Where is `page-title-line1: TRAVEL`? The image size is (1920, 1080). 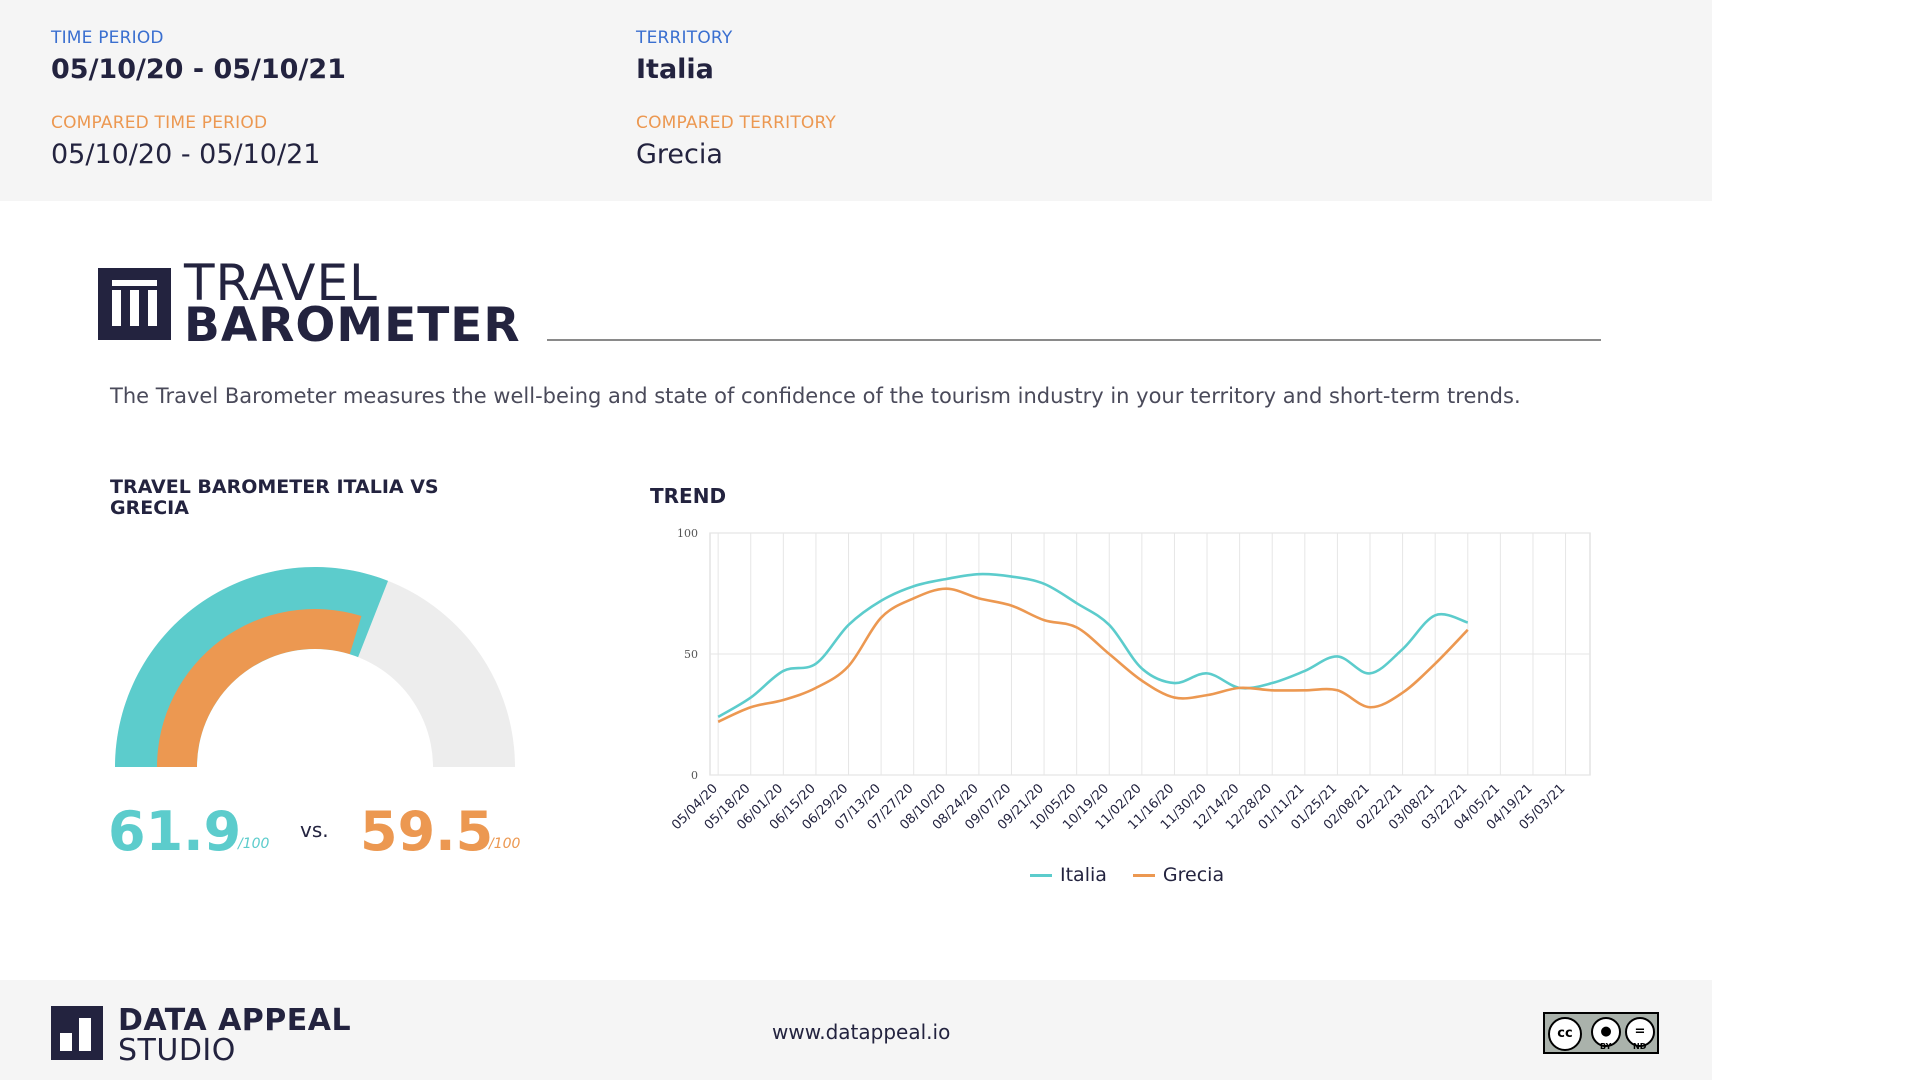 page-title-line1: TRAVEL is located at coordinates (281, 283).